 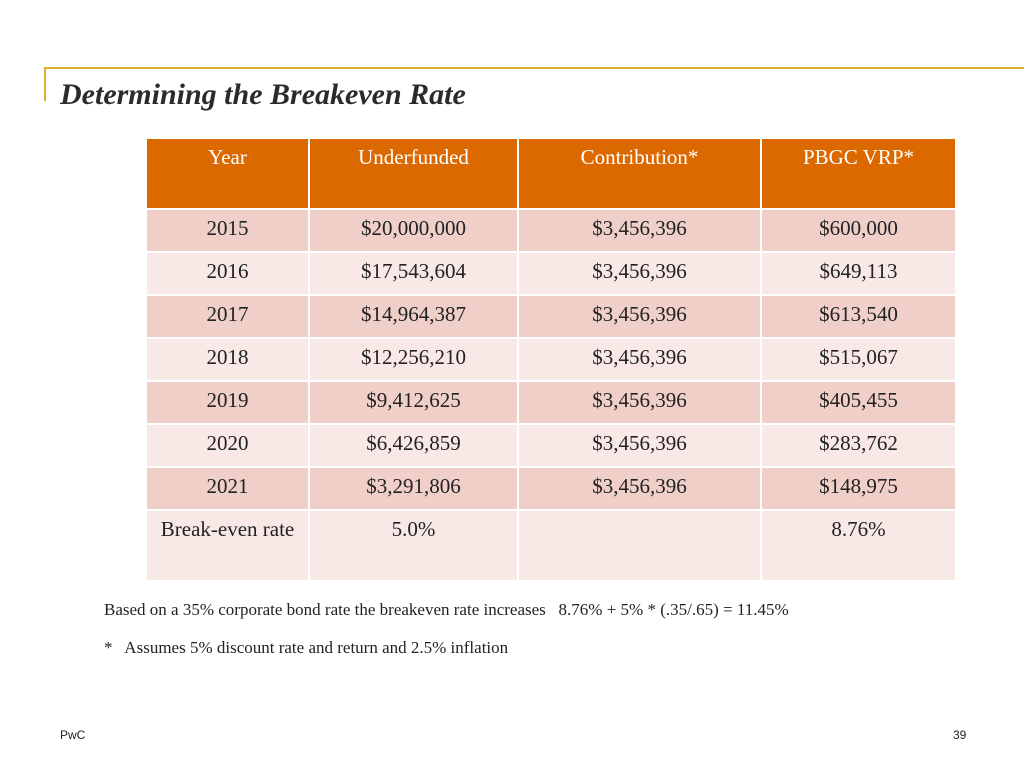 I want to click on slide-title: Determining the Breakeven Rate, so click(x=263, y=94).